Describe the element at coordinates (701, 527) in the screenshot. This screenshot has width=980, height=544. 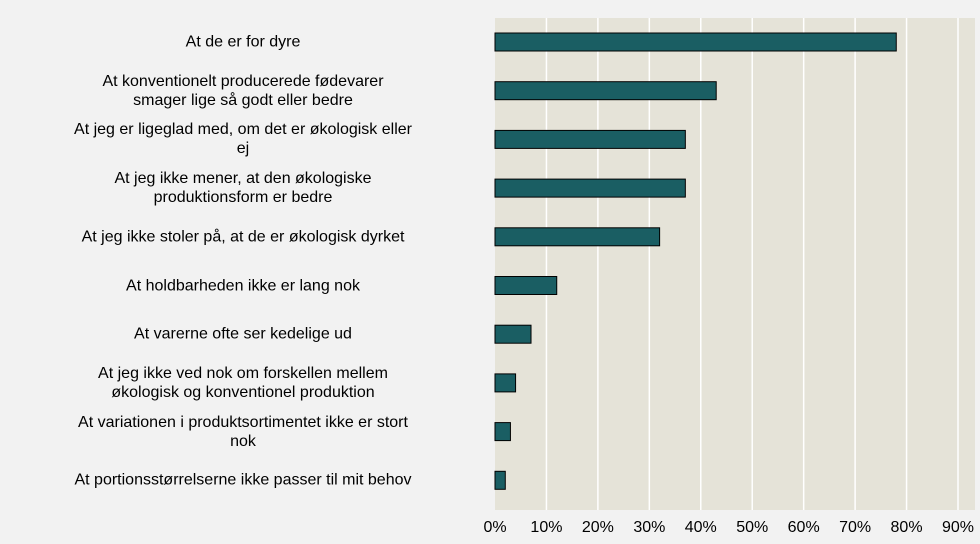
I see `x-tick-label: 40%` at that location.